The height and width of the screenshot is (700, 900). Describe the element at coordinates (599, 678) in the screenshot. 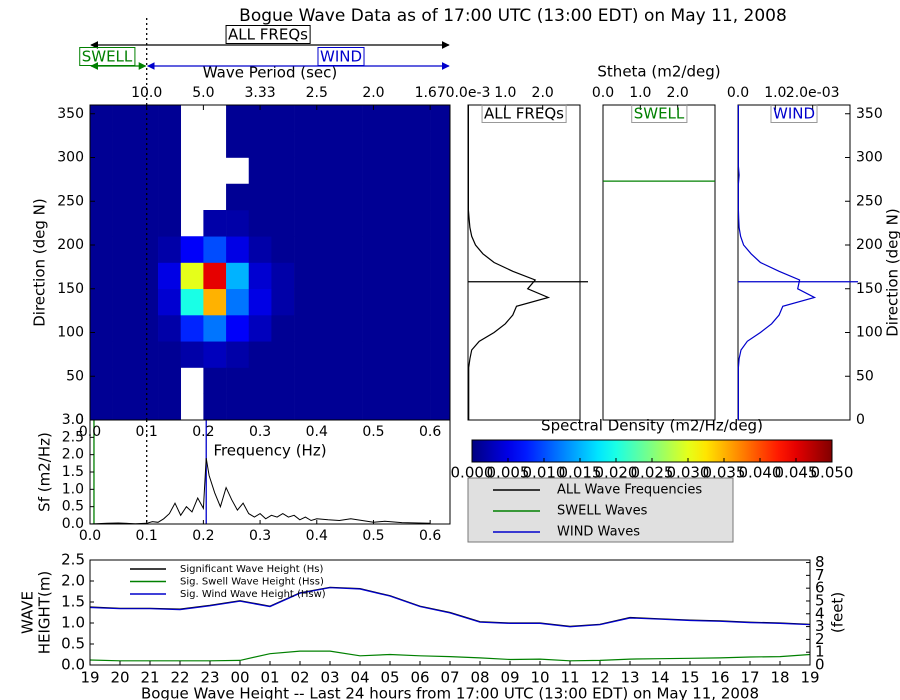

I see `x-tick-label: 12` at that location.